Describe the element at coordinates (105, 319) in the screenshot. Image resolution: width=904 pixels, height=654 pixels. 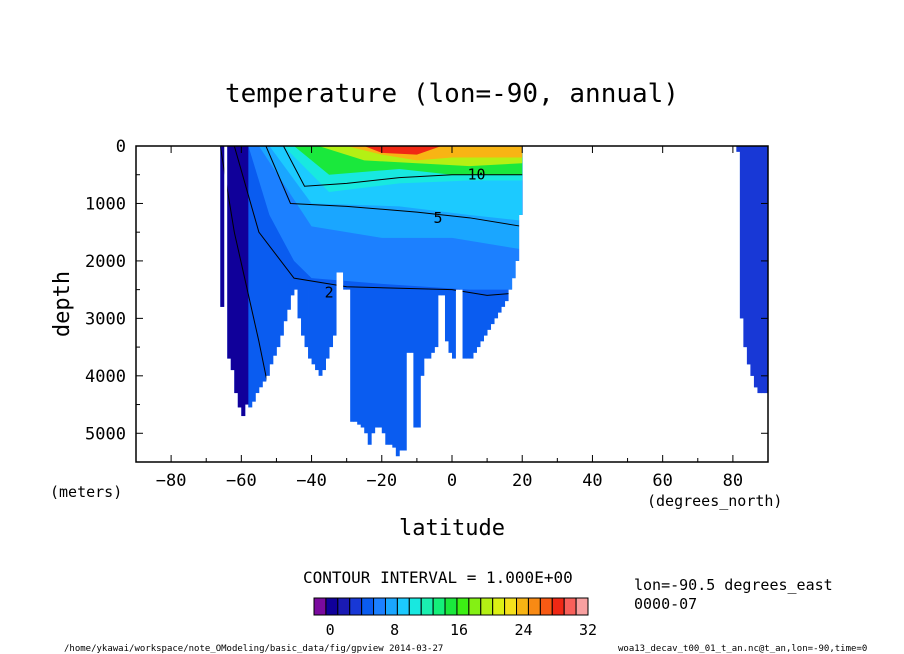
I see `y-tick-label: 3000` at that location.